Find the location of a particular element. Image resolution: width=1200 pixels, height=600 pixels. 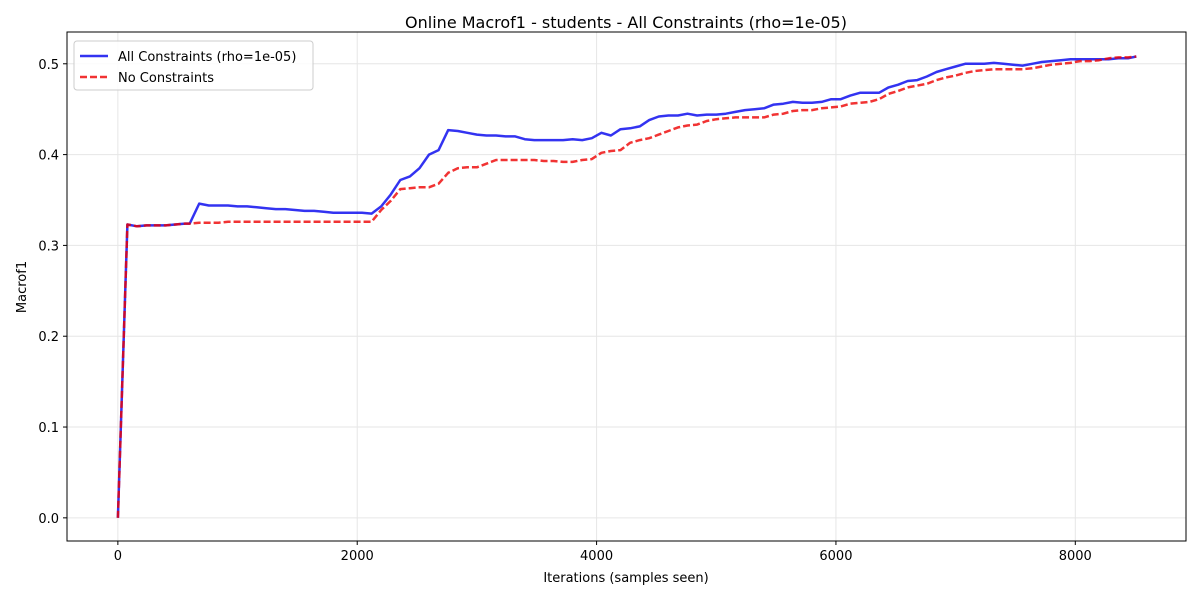

y-axis-label: Macrof1 is located at coordinates (22, 287).